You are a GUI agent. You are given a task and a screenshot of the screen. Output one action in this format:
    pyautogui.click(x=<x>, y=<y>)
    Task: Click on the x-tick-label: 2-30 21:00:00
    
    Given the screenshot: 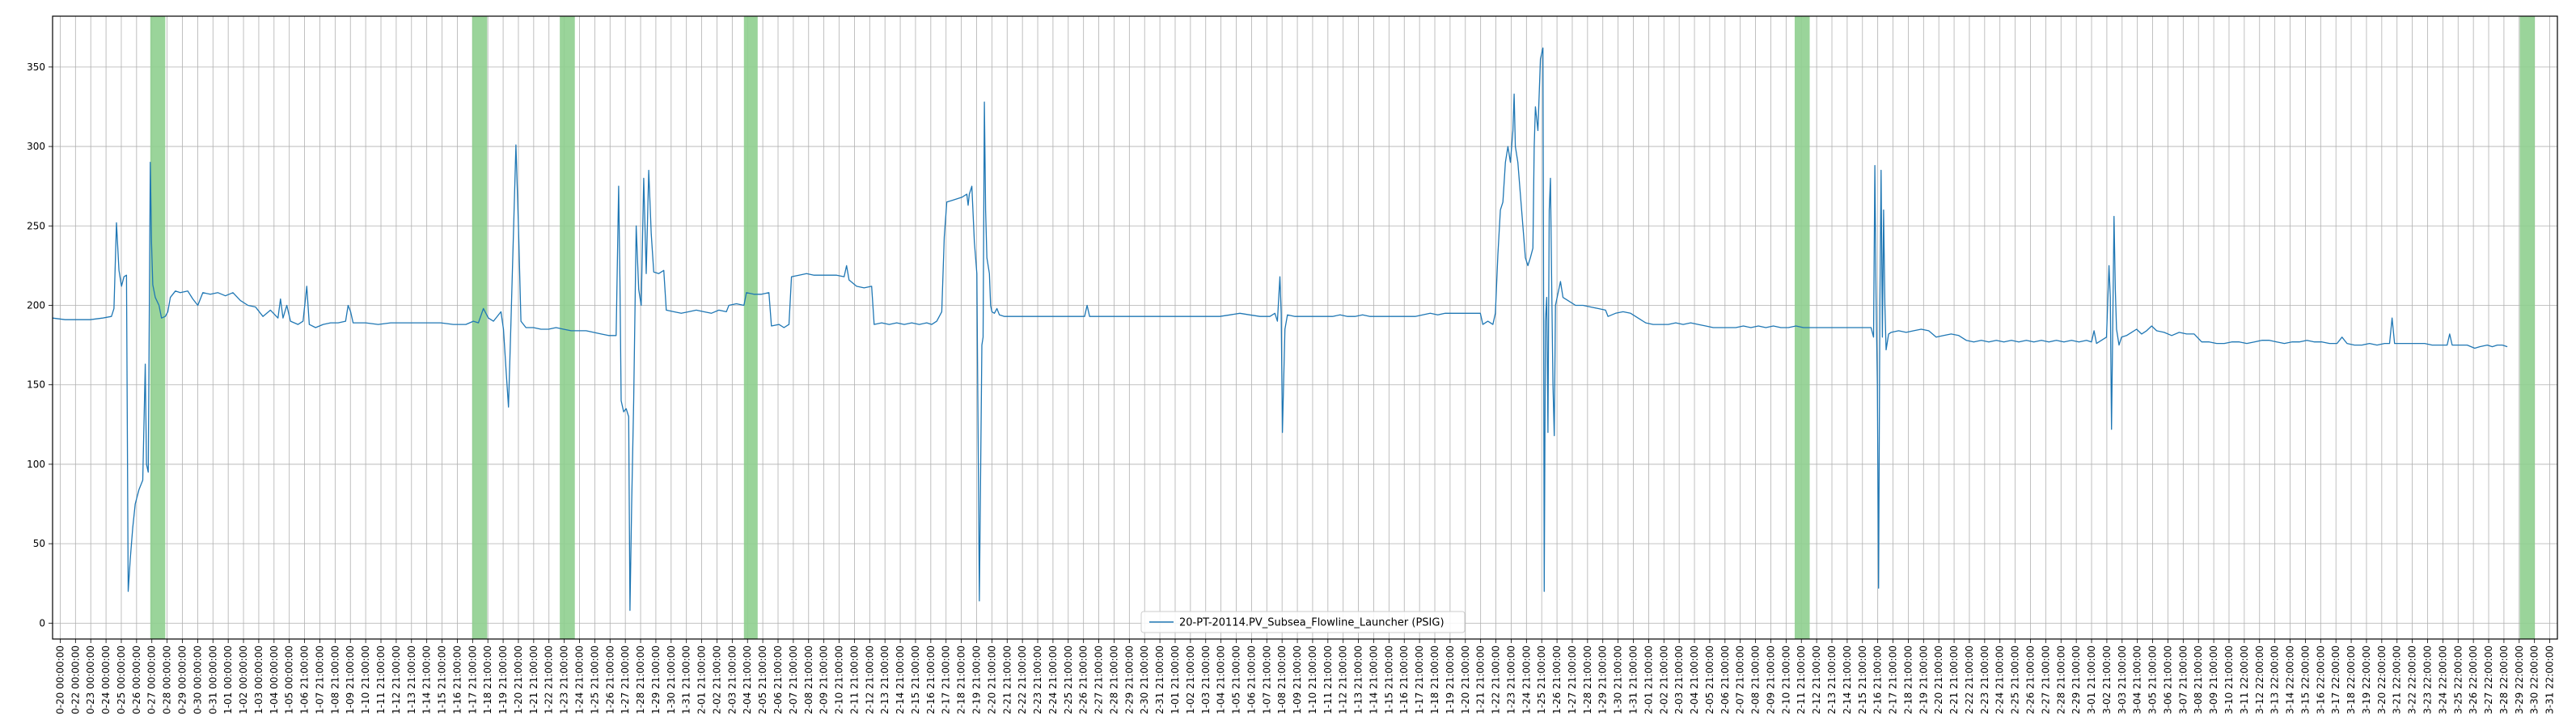 What is the action you would take?
    pyautogui.click(x=1145, y=680)
    